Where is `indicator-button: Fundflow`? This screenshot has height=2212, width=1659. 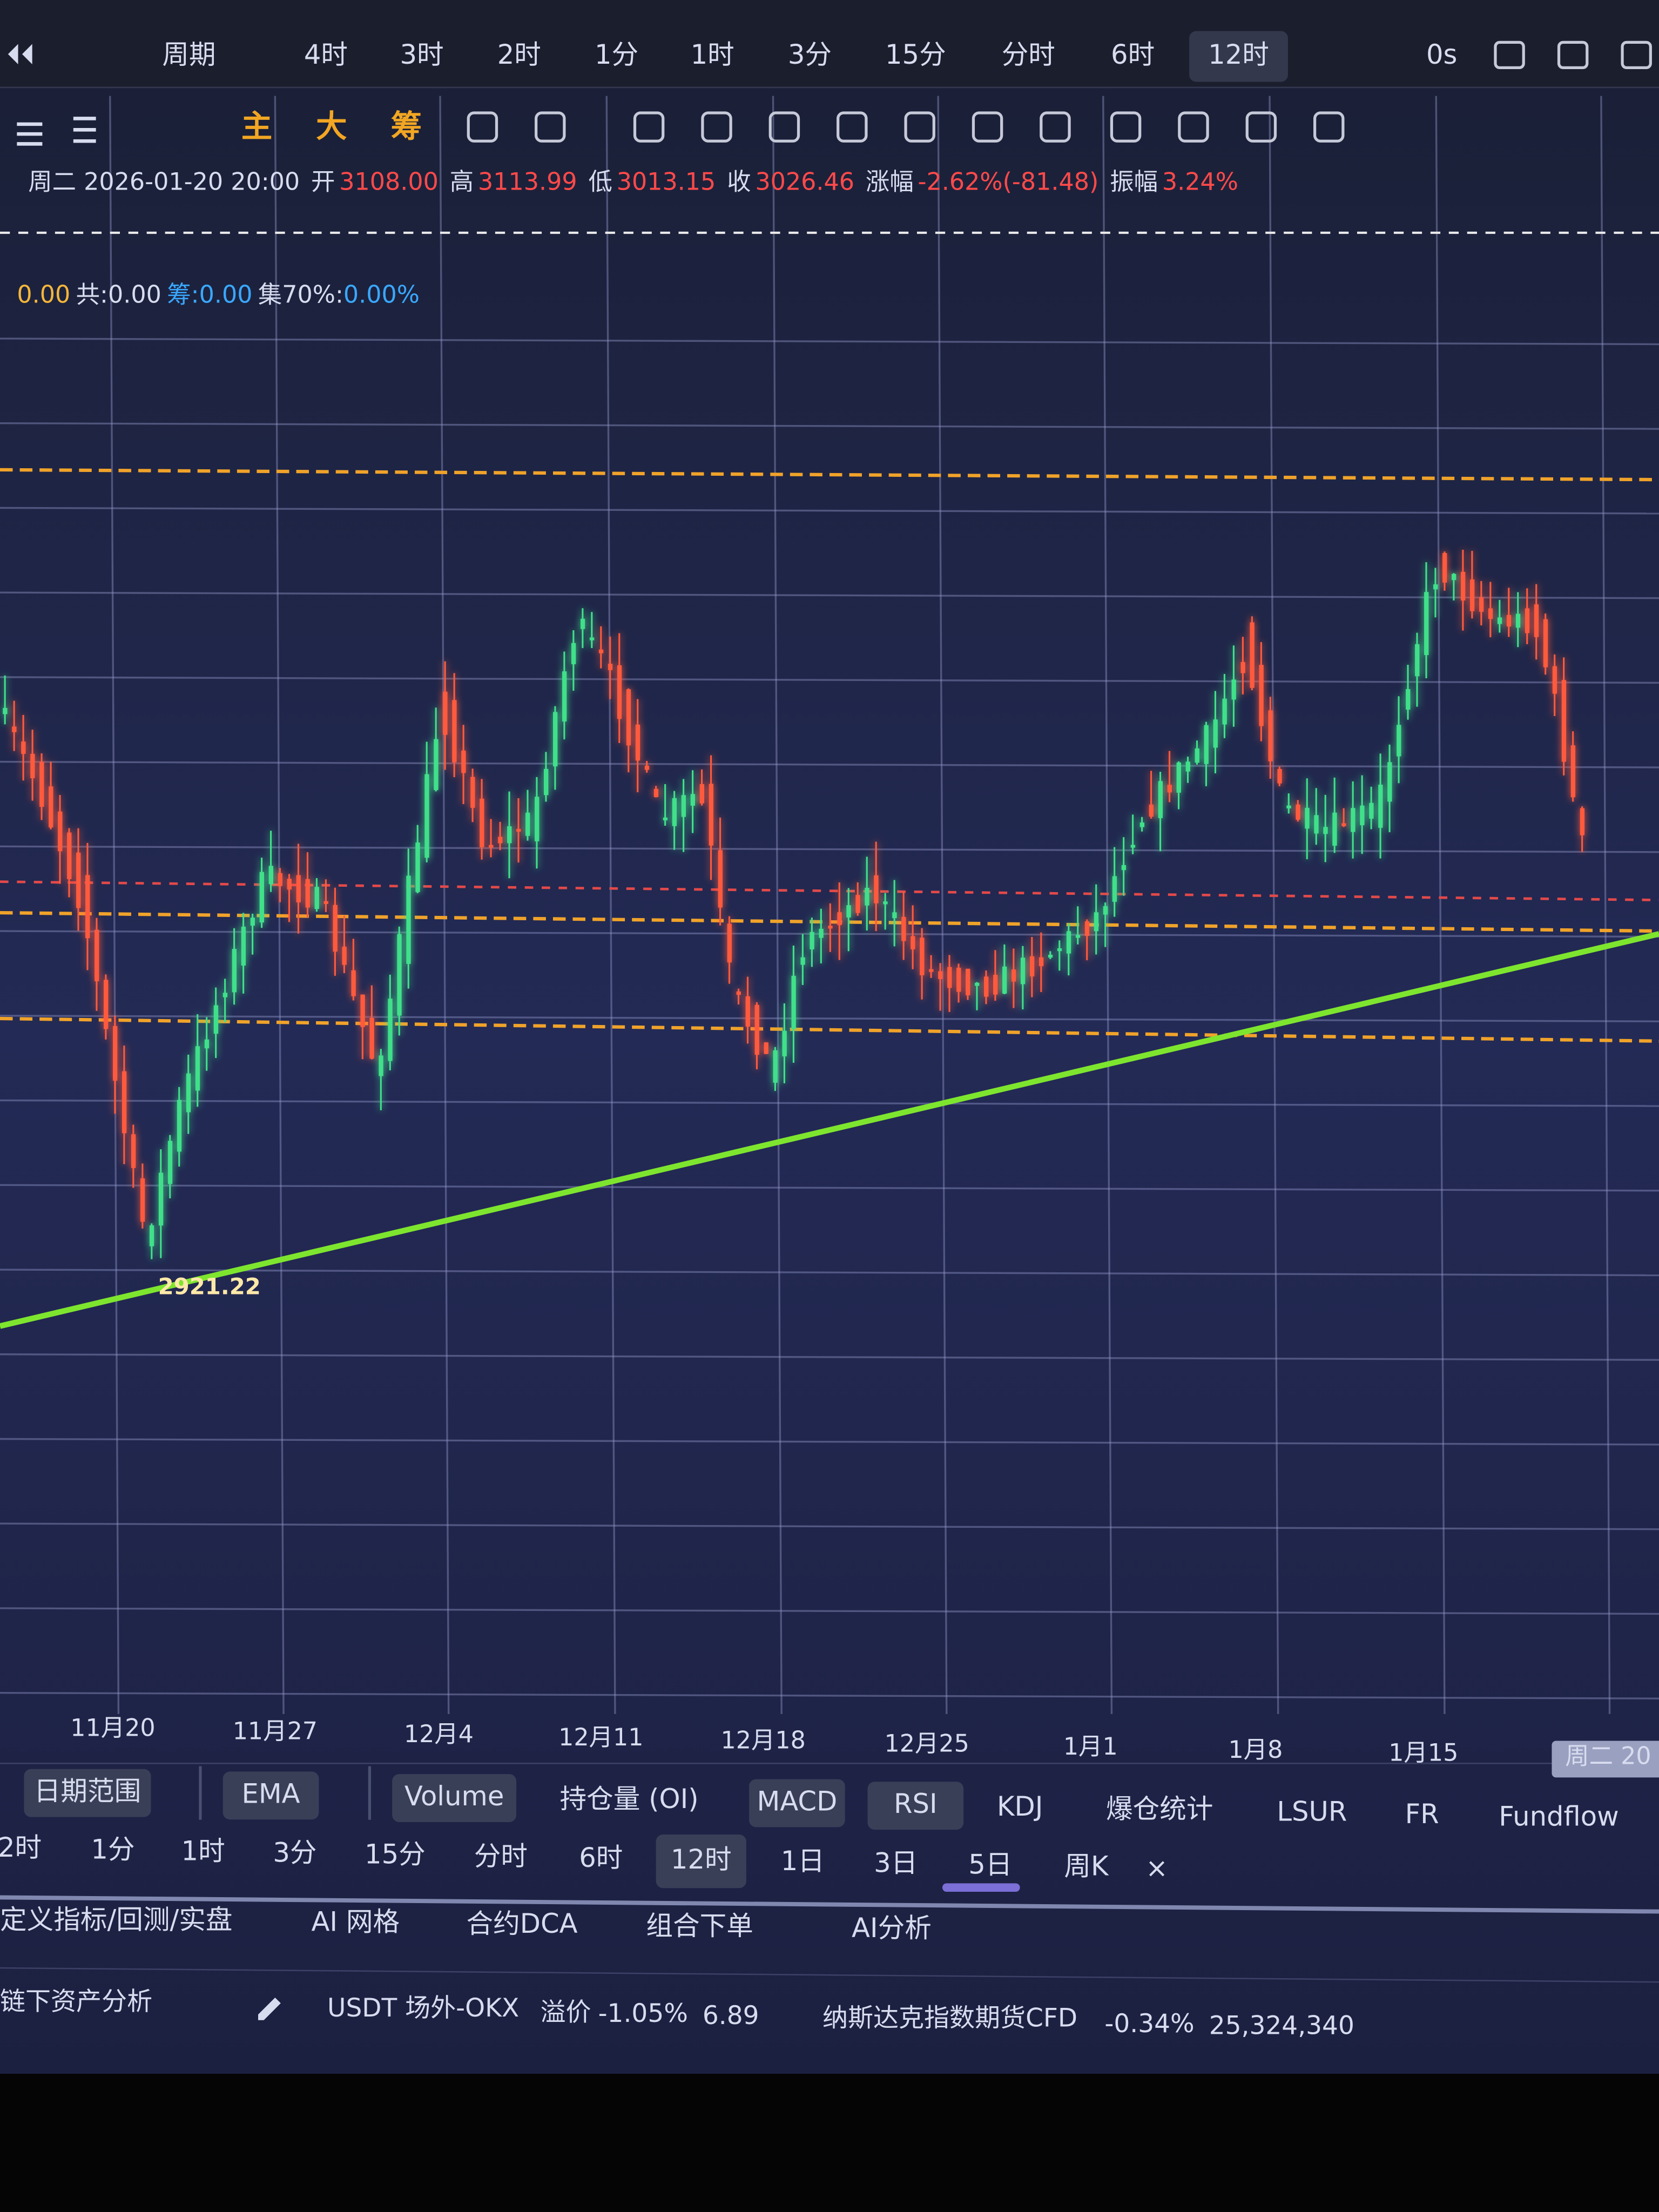 indicator-button: Fundflow is located at coordinates (1558, 1816).